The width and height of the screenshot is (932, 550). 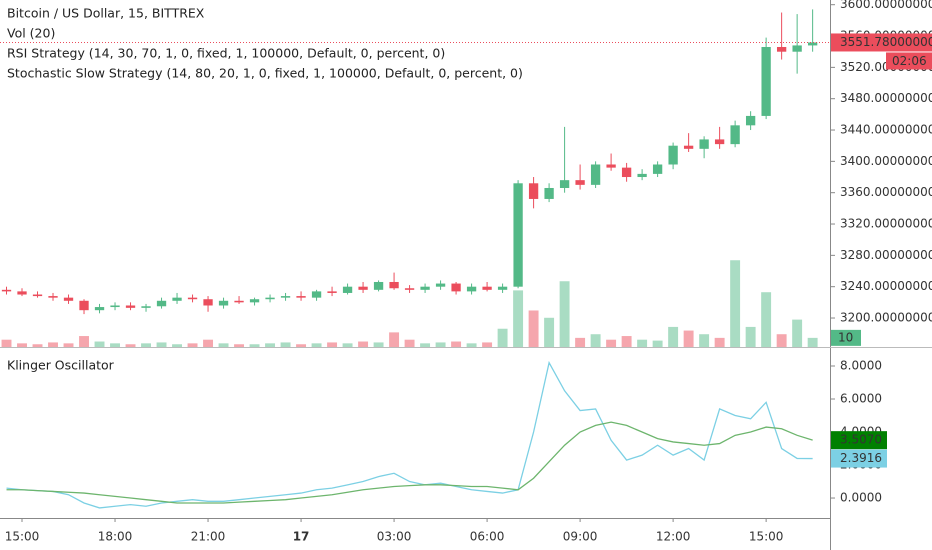 What do you see at coordinates (886, 5) in the screenshot?
I see `y-tick-label: 3600.00000000` at bounding box center [886, 5].